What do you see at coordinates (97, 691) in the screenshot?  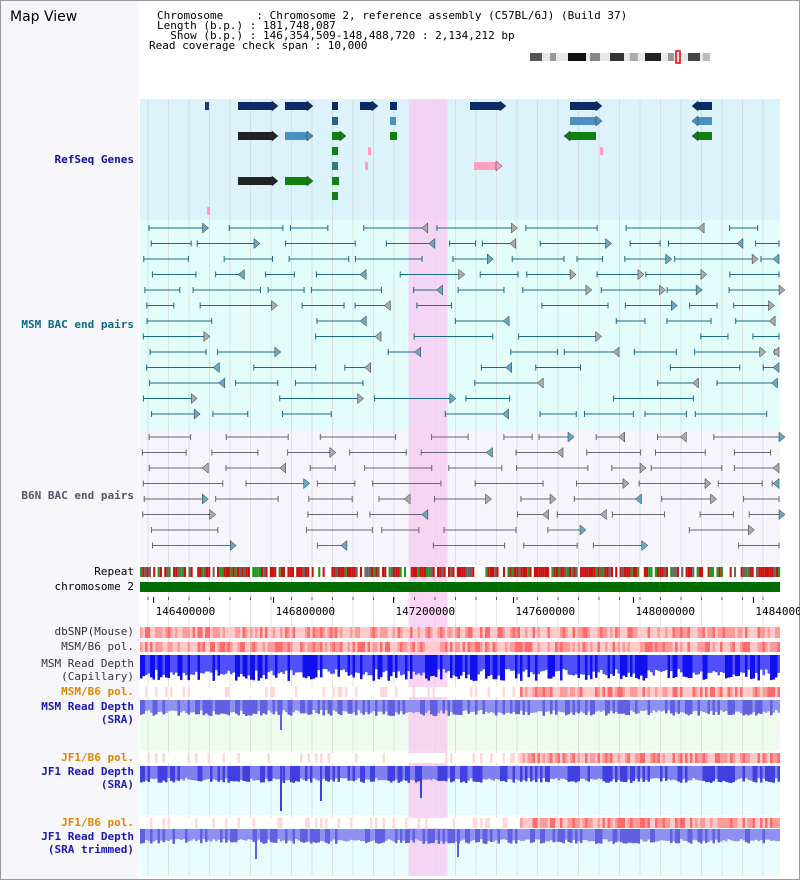 I see `track-label-msm-pol-2: MSM/B6 pol.` at bounding box center [97, 691].